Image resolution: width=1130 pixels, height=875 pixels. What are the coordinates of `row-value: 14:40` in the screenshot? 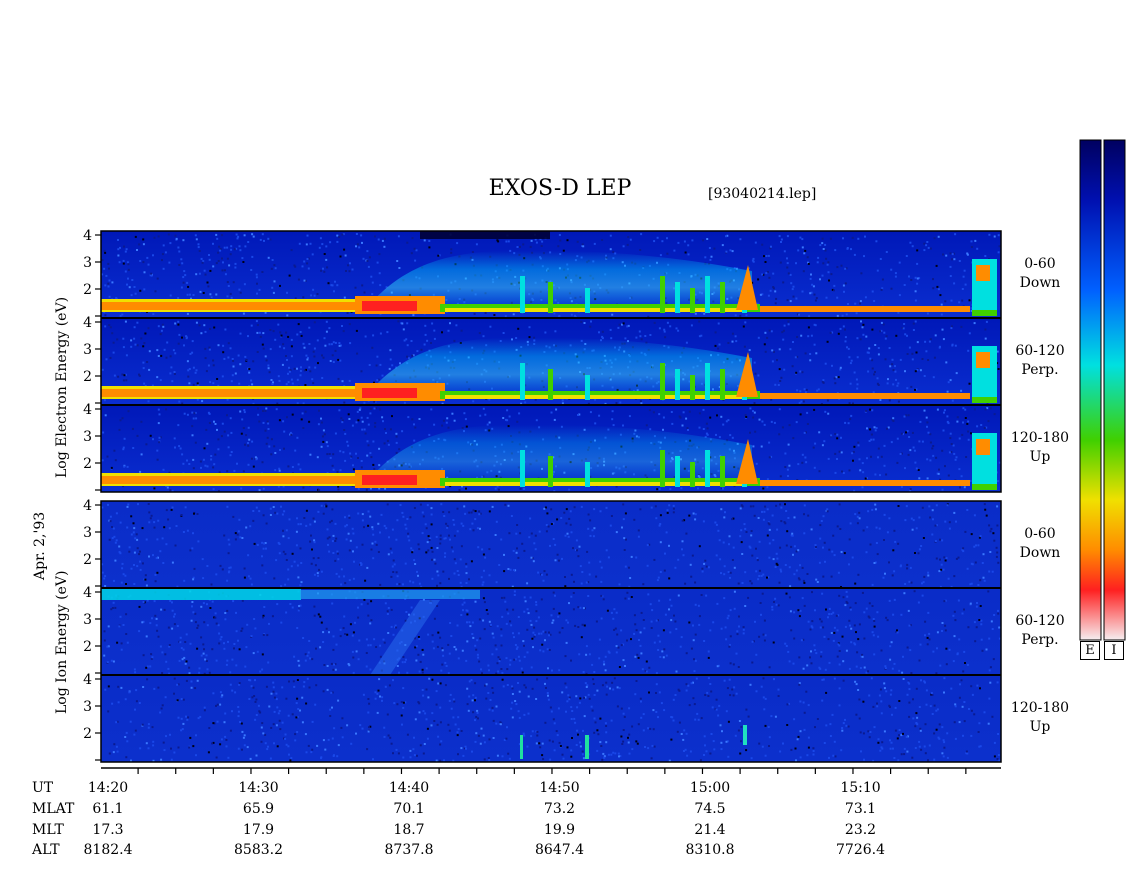 It's located at (409, 788).